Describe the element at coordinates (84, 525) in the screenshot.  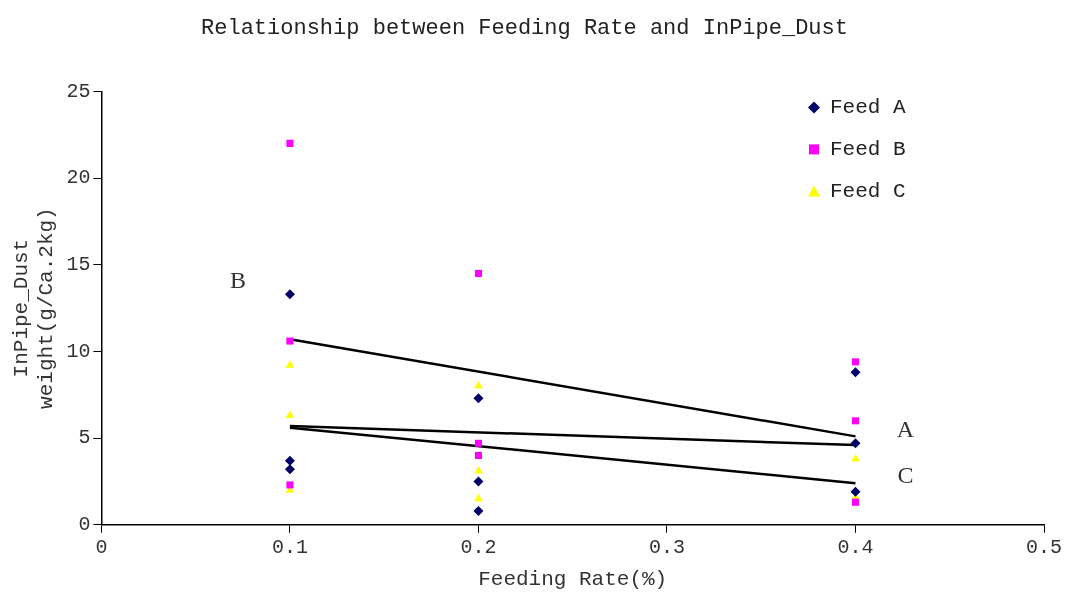
I see `y-tick-label: 0` at that location.